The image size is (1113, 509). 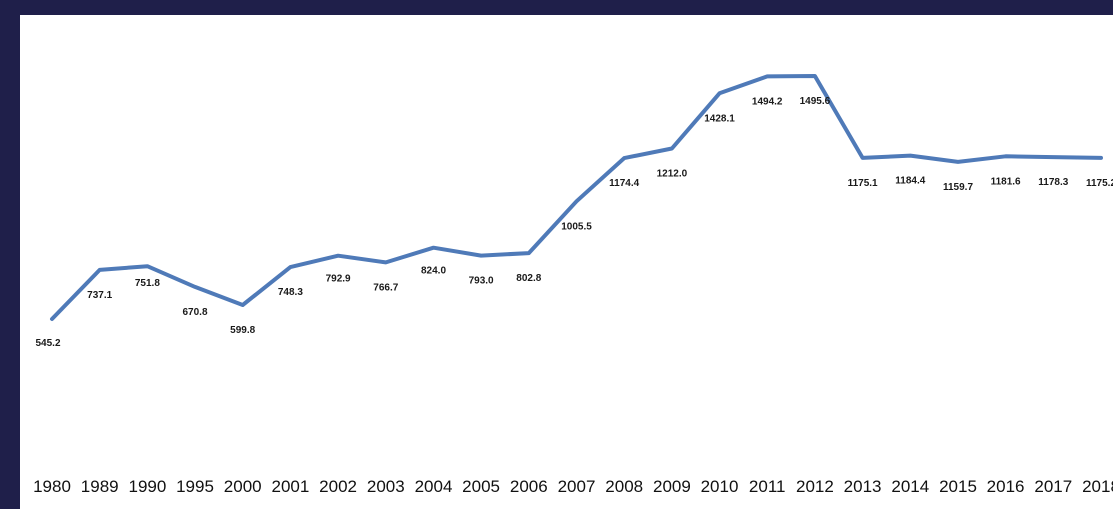 I want to click on data-label-2001: 748.3, so click(x=290, y=292).